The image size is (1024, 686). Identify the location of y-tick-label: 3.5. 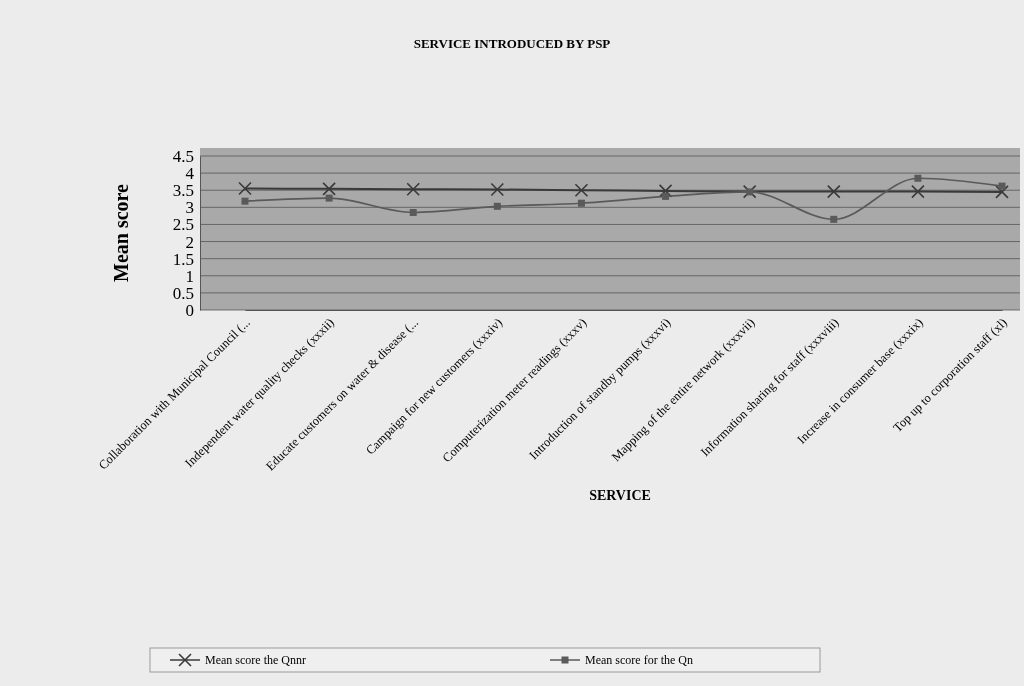
(183, 191).